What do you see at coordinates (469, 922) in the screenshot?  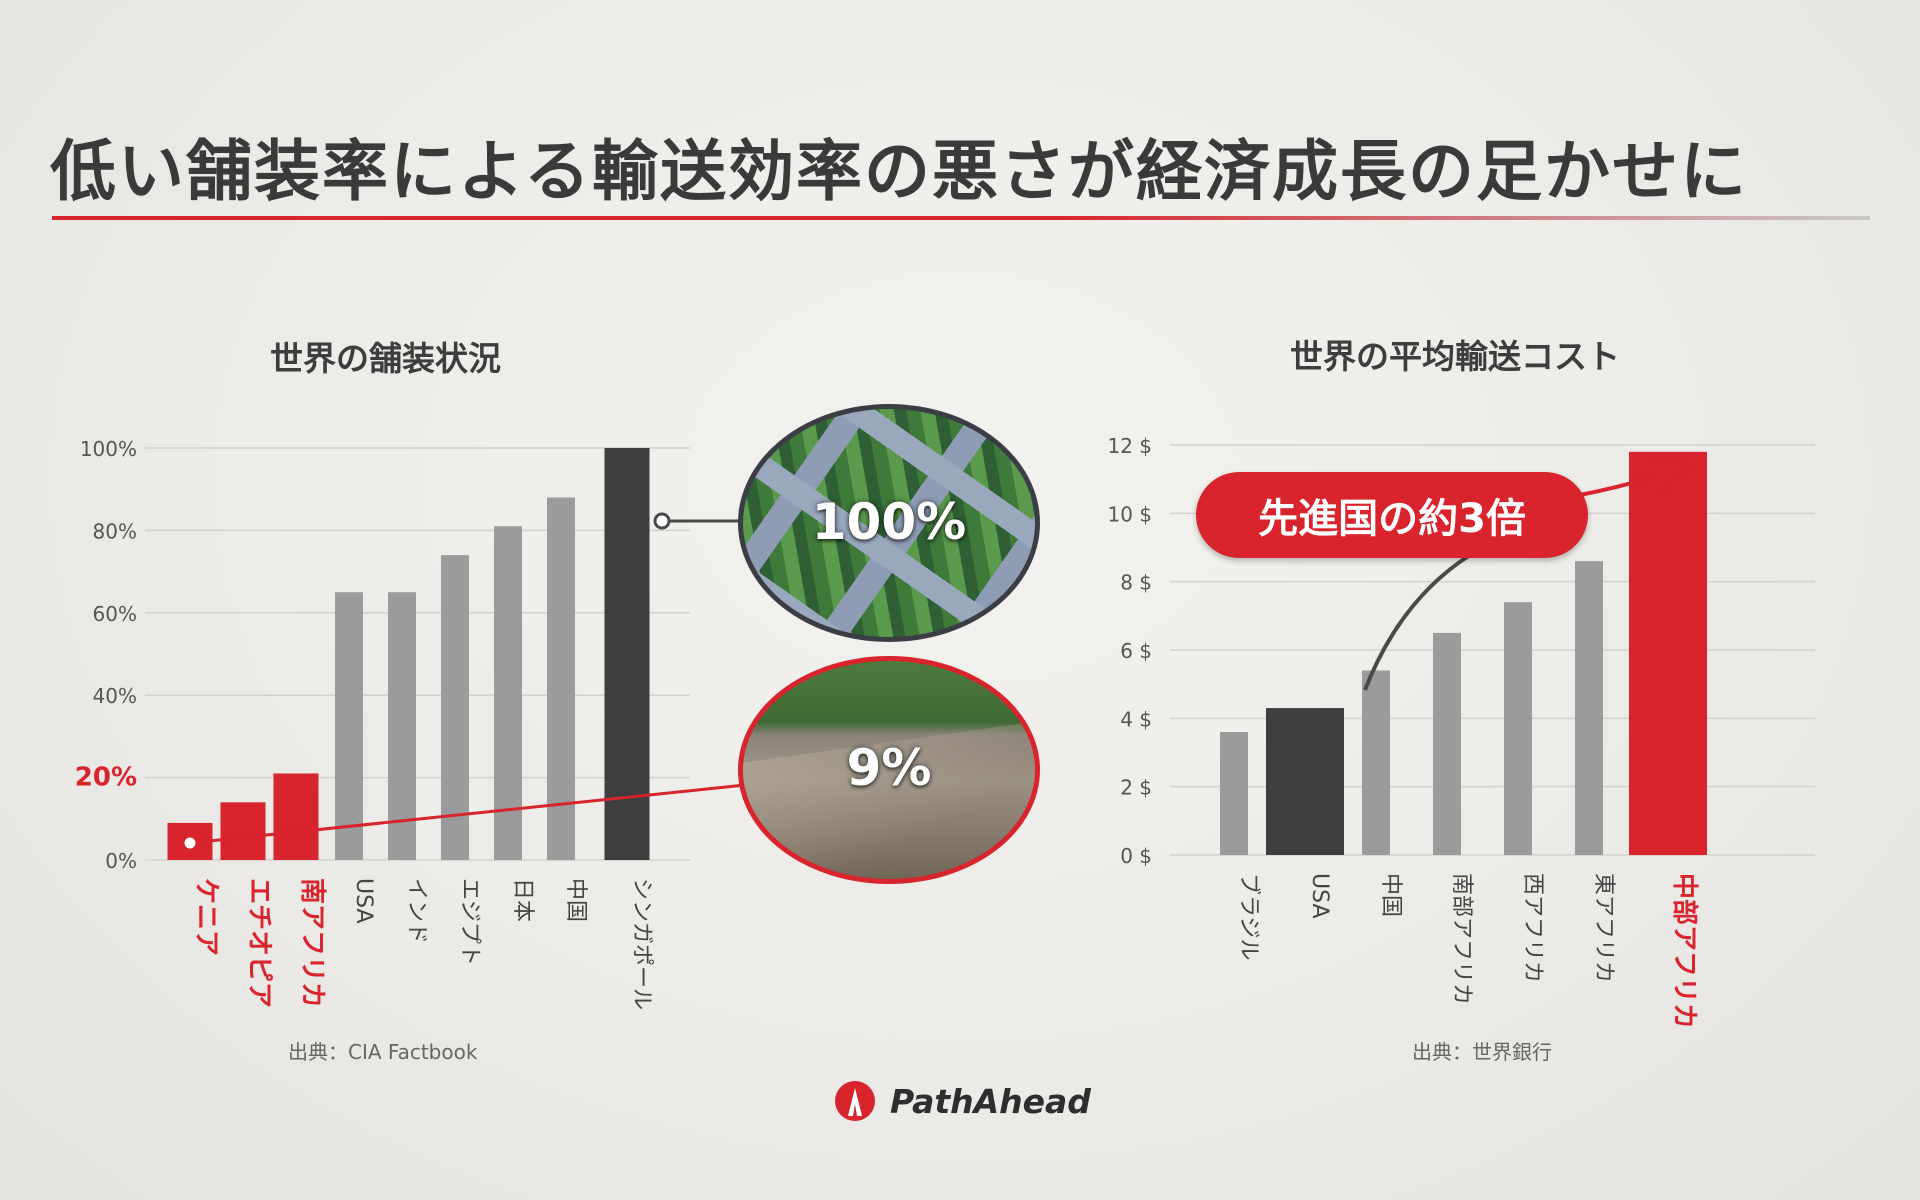 I see `x-tick-label: エジプト` at bounding box center [469, 922].